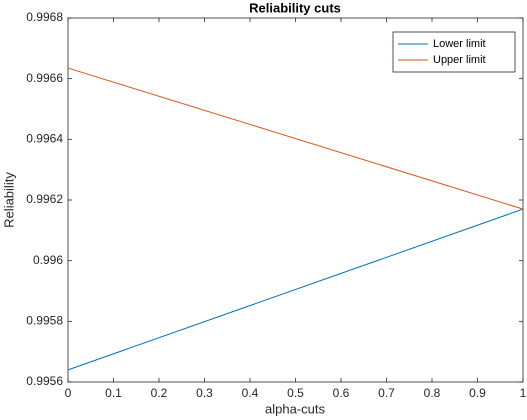  What do you see at coordinates (250, 393) in the screenshot?
I see `x-tick-label: 0.4` at bounding box center [250, 393].